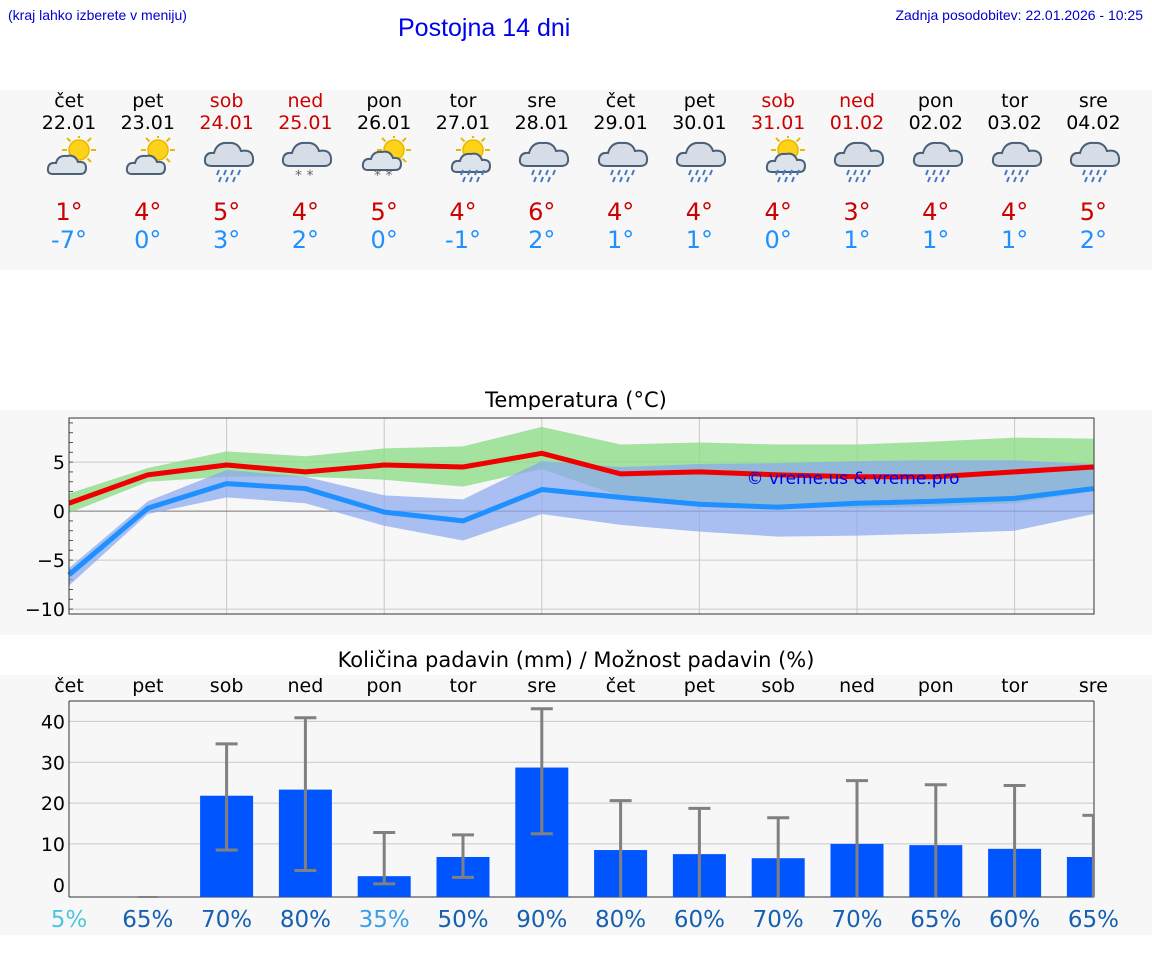 This screenshot has height=975, width=1152. Describe the element at coordinates (45, 610) in the screenshot. I see `temperature-y-tick-label: −10` at that location.